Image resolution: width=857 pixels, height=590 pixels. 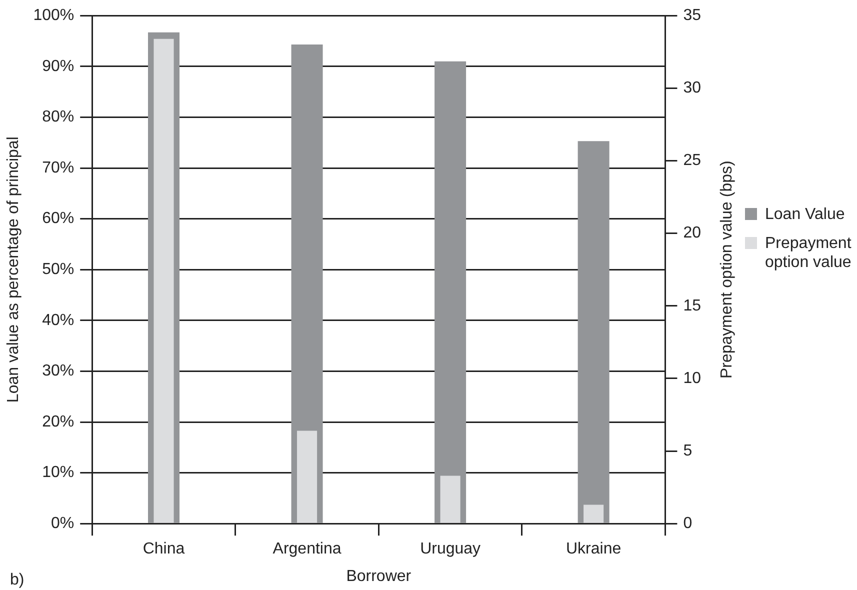 I want to click on y-tick-label: 30%, so click(x=58, y=371).